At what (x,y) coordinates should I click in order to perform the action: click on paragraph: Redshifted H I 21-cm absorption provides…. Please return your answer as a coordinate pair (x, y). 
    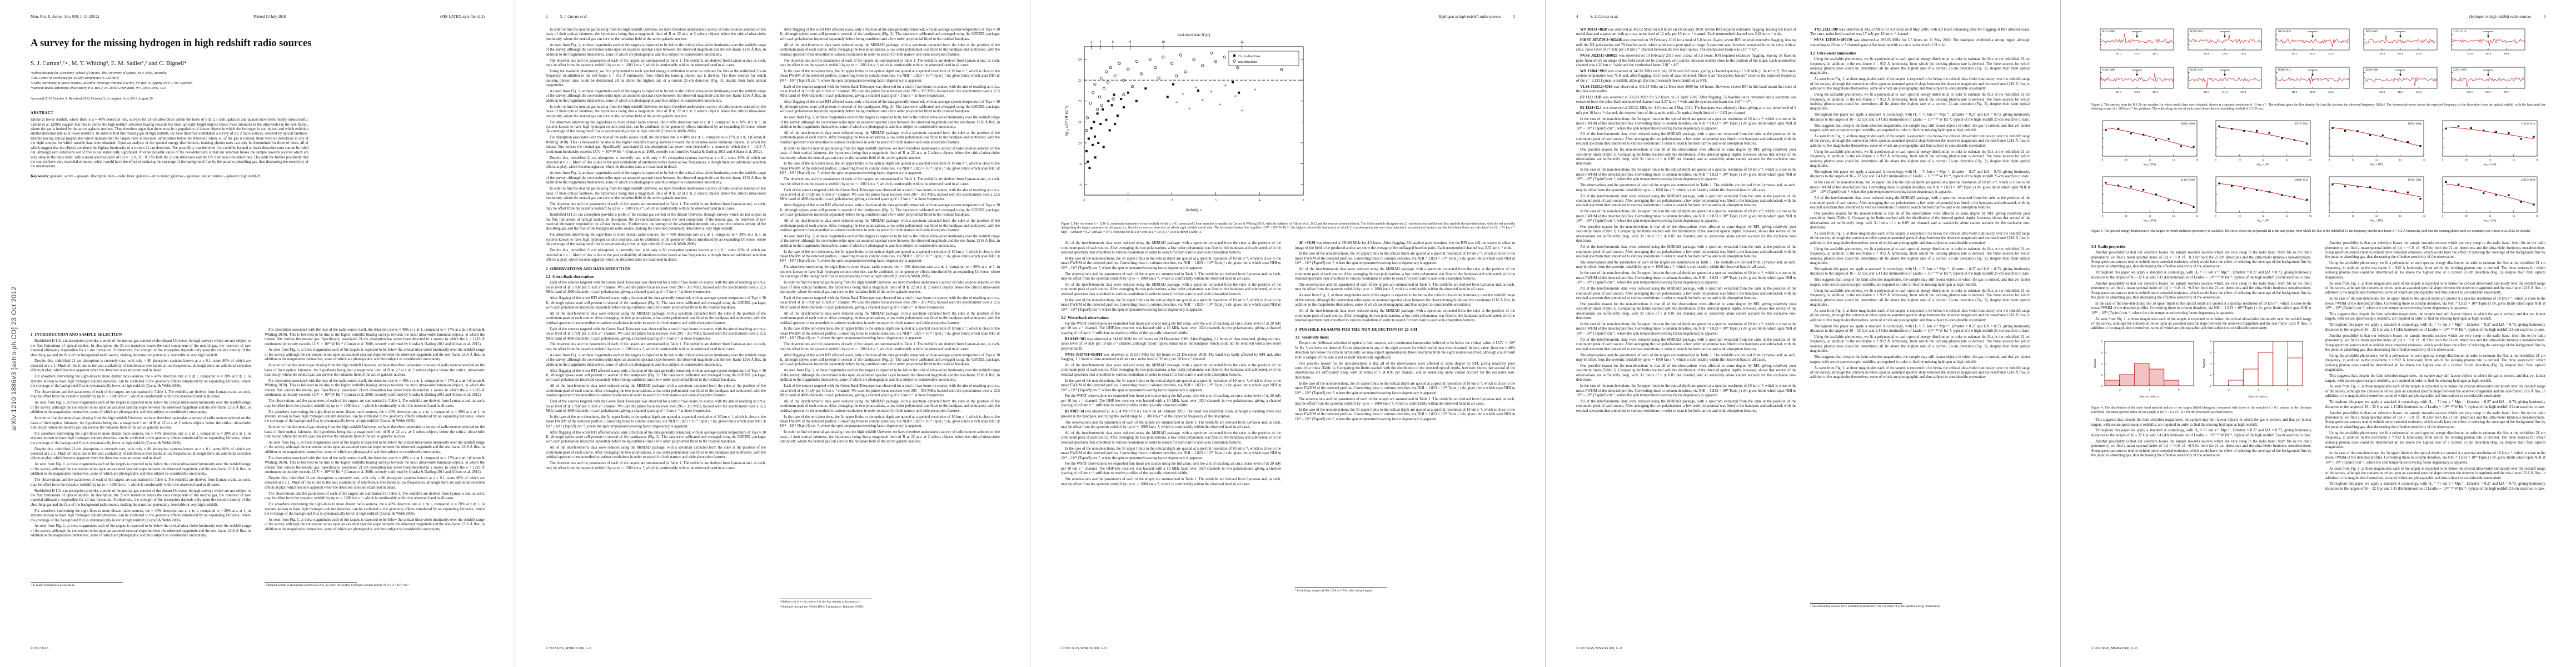
    Looking at the image, I should click on (656, 222).